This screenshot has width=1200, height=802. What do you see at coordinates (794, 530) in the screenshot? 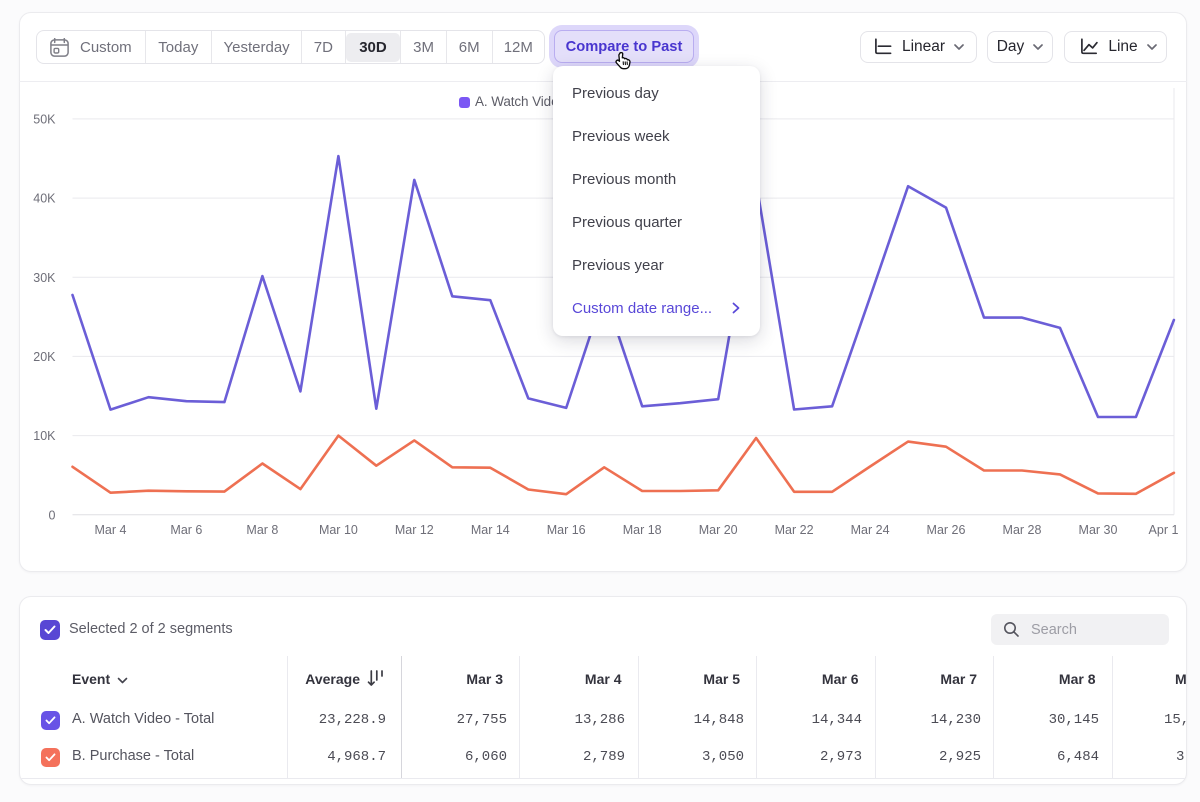
I see `svg-text: Mar 22` at bounding box center [794, 530].